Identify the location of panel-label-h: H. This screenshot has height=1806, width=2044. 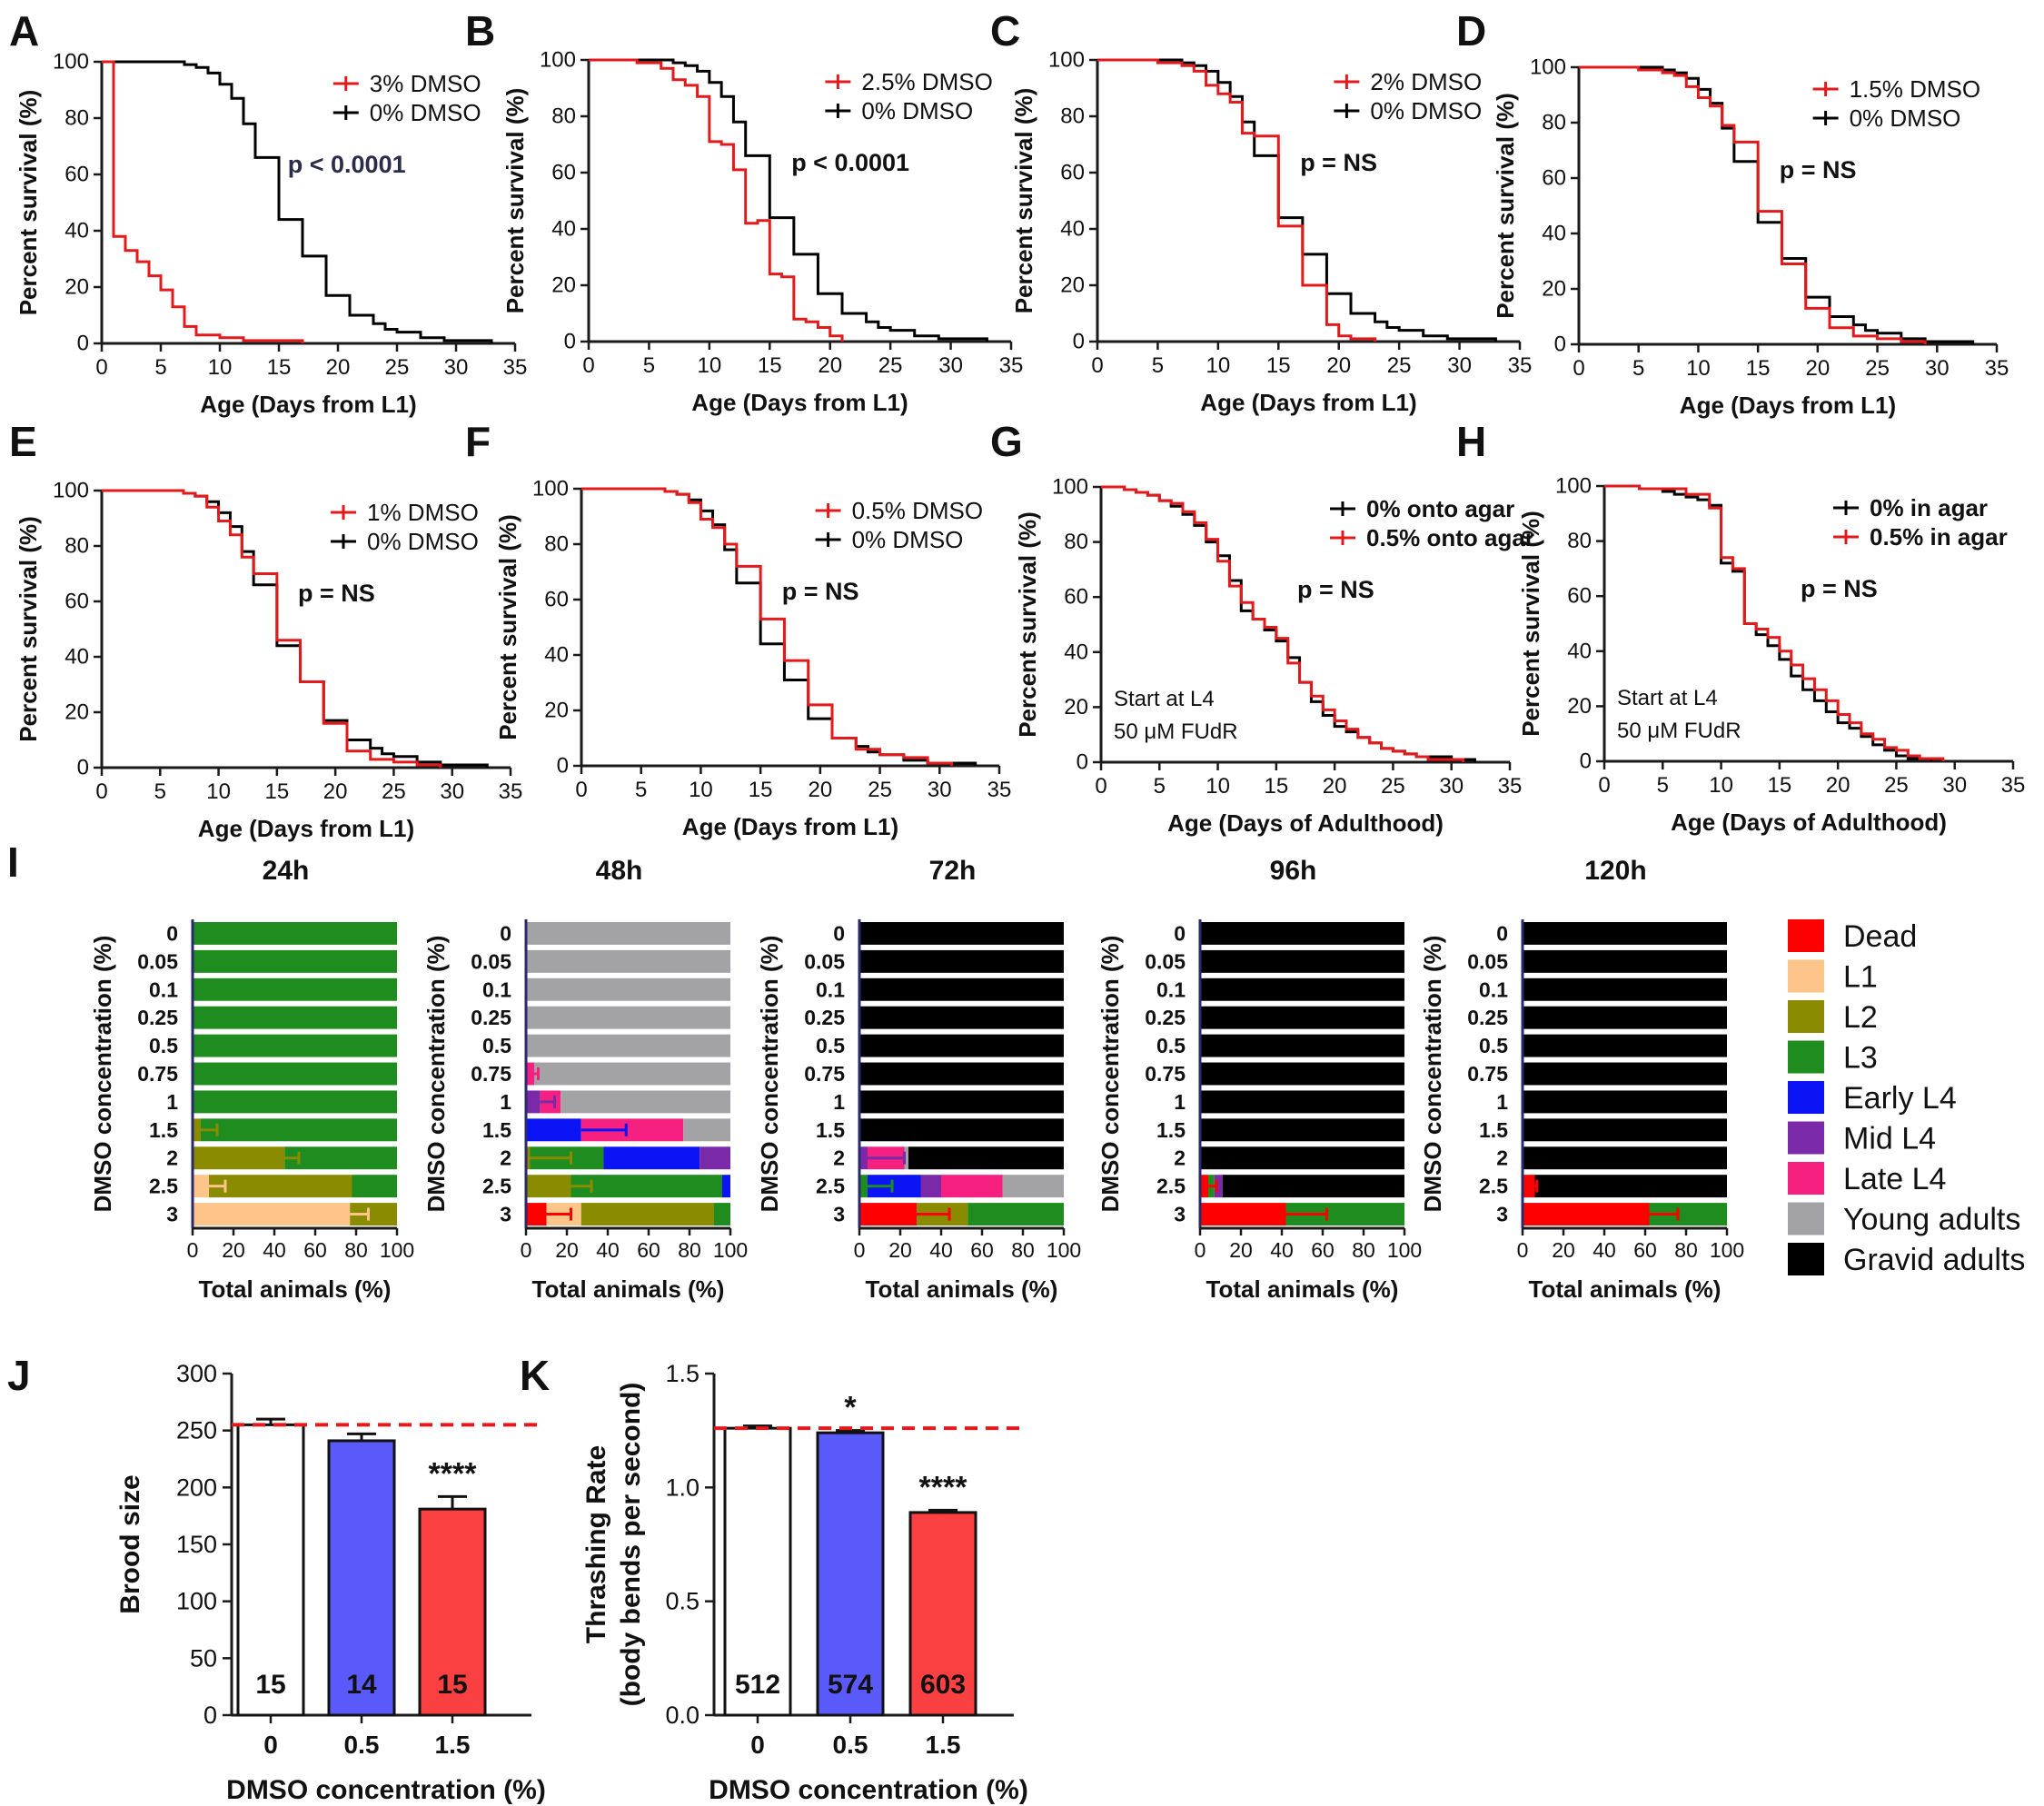
(1471, 441).